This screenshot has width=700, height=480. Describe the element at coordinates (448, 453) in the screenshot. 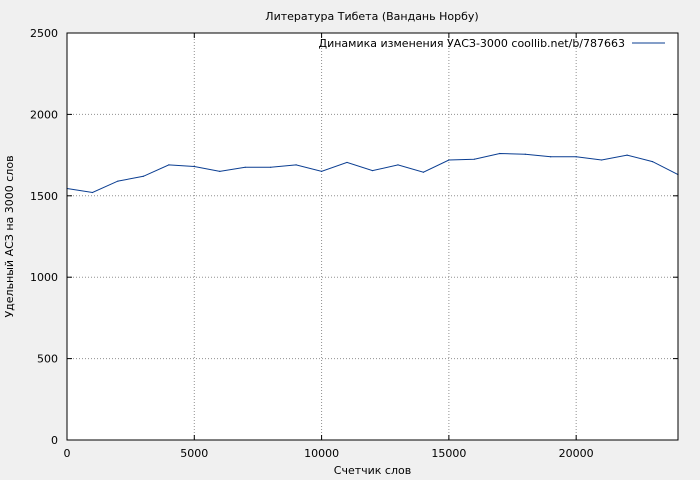

I see `x-tick-label: 15000` at that location.